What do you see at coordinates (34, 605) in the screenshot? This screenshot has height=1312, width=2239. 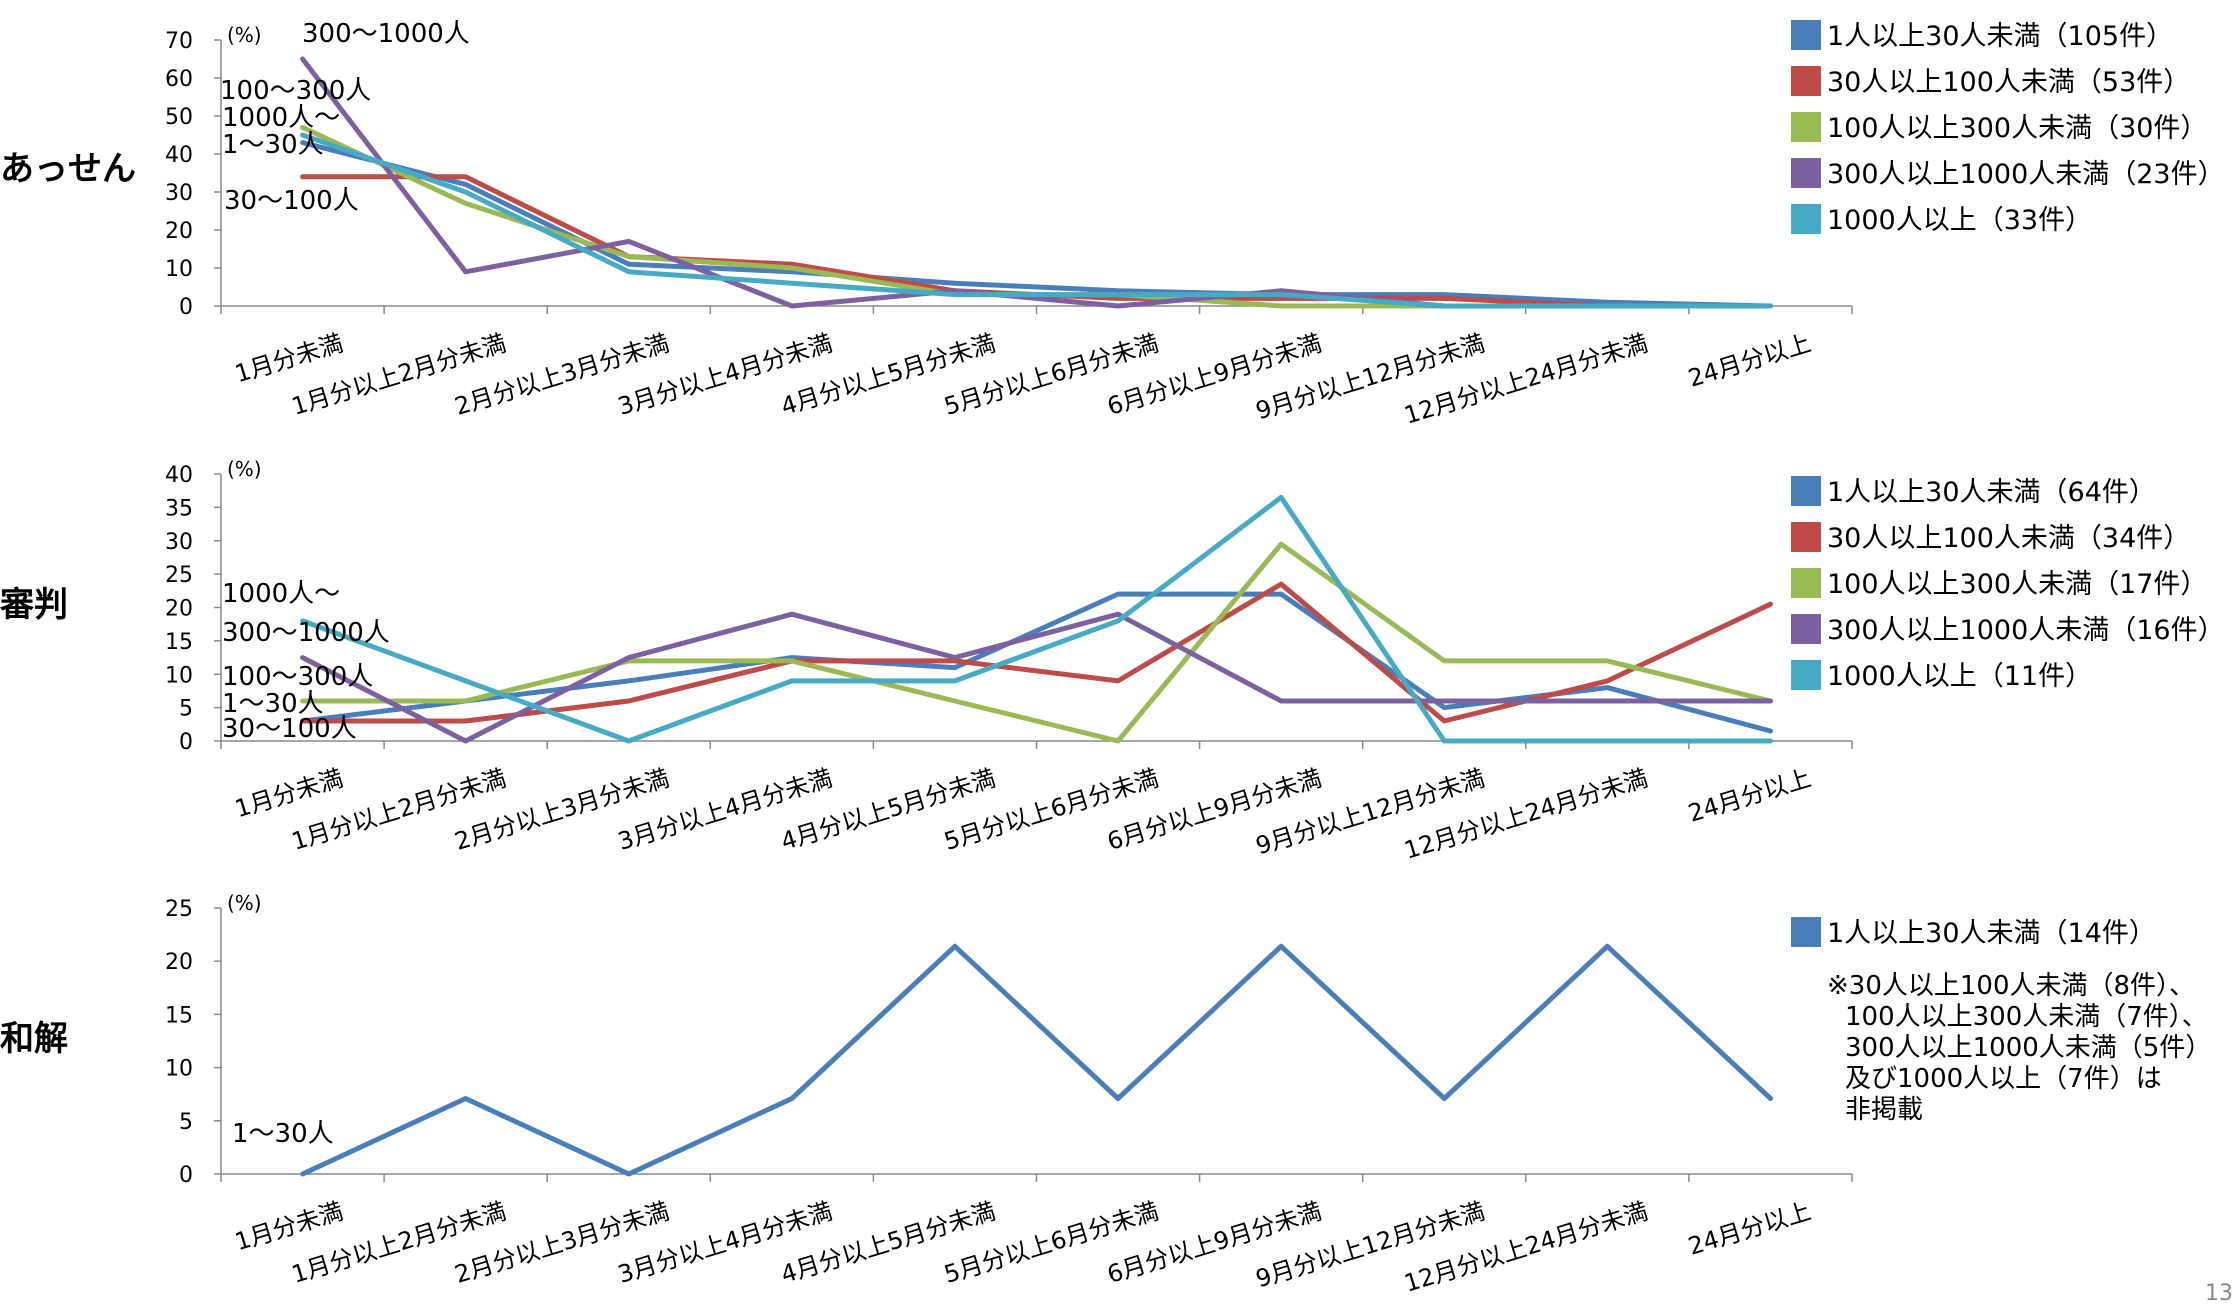 I see `section-label: 審判` at bounding box center [34, 605].